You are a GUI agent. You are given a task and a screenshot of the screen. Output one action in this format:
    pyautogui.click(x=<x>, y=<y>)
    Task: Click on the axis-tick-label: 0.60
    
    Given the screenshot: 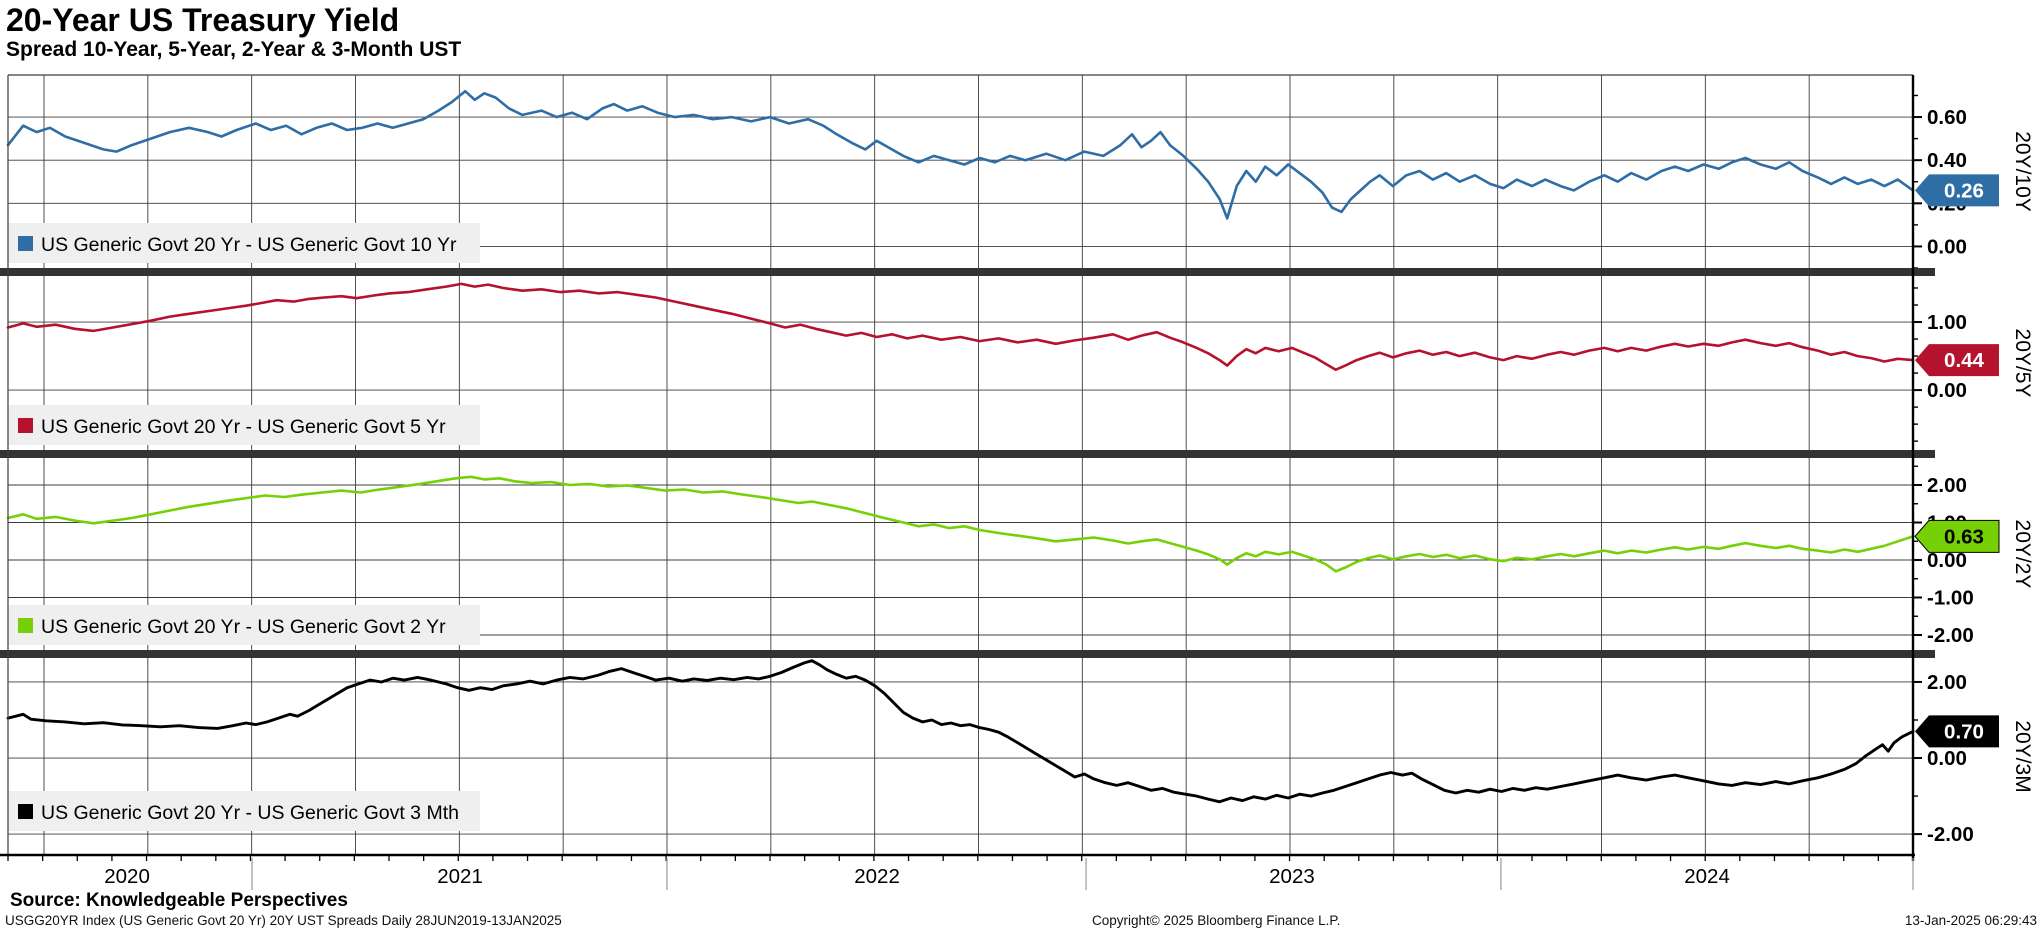 What is the action you would take?
    pyautogui.click(x=1947, y=117)
    